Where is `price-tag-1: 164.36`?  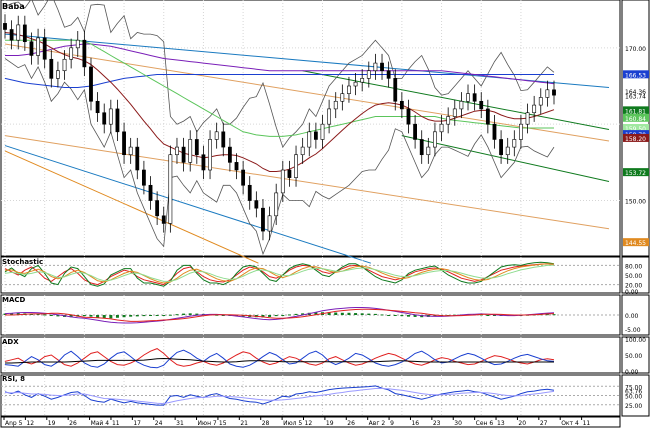
price-tag-1: 164.36 is located at coordinates (635, 92).